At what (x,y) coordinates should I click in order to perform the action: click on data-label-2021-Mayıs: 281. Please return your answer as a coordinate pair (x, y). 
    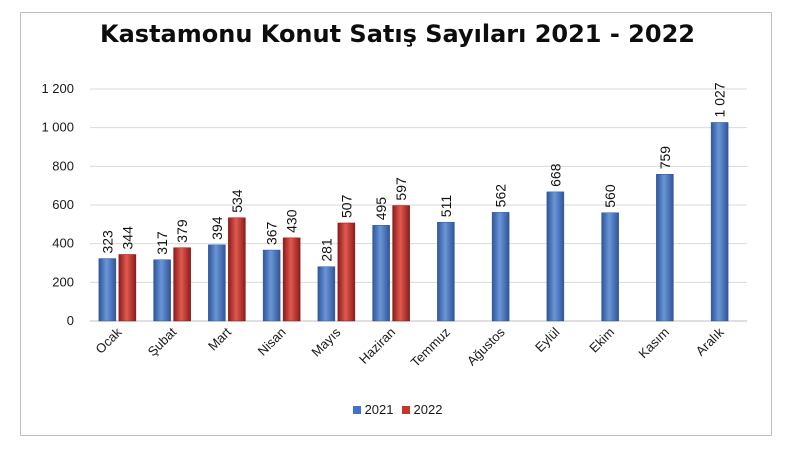
    Looking at the image, I should click on (326, 250).